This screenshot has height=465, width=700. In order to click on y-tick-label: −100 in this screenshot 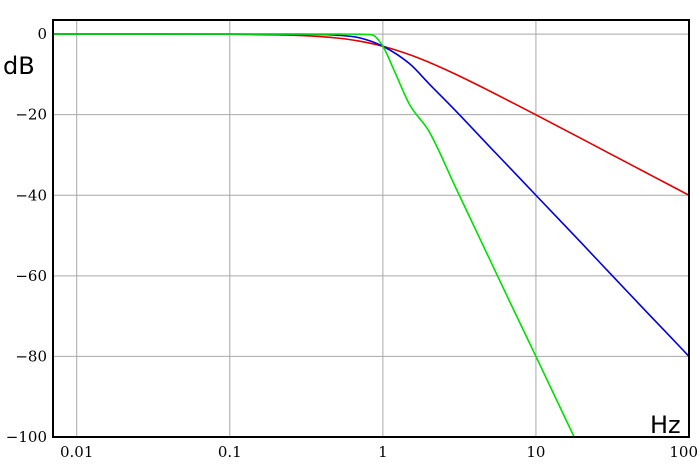, I will do `click(26, 437)`.